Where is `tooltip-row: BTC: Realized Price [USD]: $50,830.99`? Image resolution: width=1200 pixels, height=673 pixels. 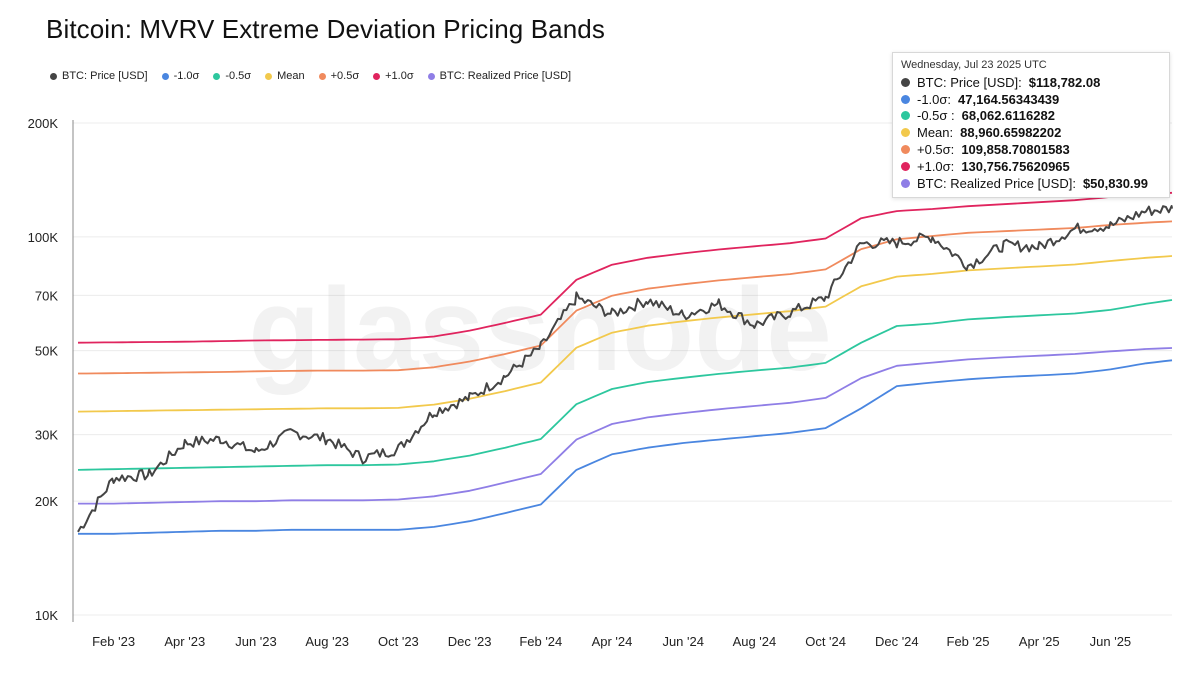 tooltip-row: BTC: Realized Price [USD]: $50,830.99 is located at coordinates (1031, 183).